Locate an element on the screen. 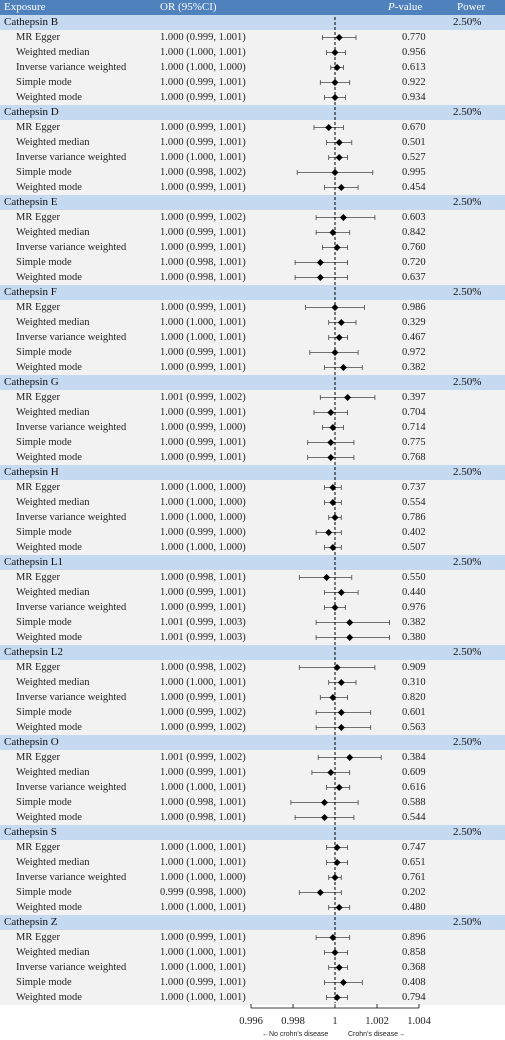  p-value: 0.527 is located at coordinates (414, 157).